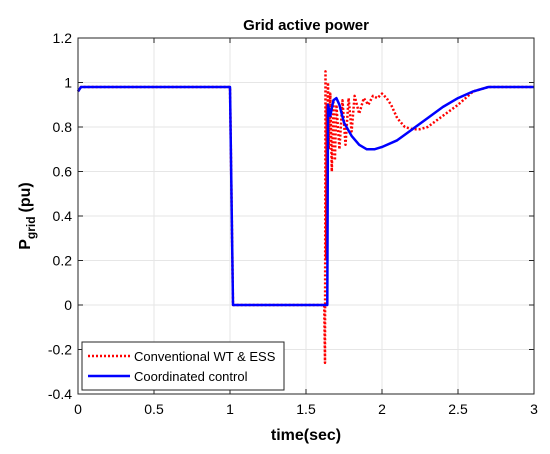 The image size is (550, 454). What do you see at coordinates (60, 394) in the screenshot?
I see `y-tick-label: -0.4` at bounding box center [60, 394].